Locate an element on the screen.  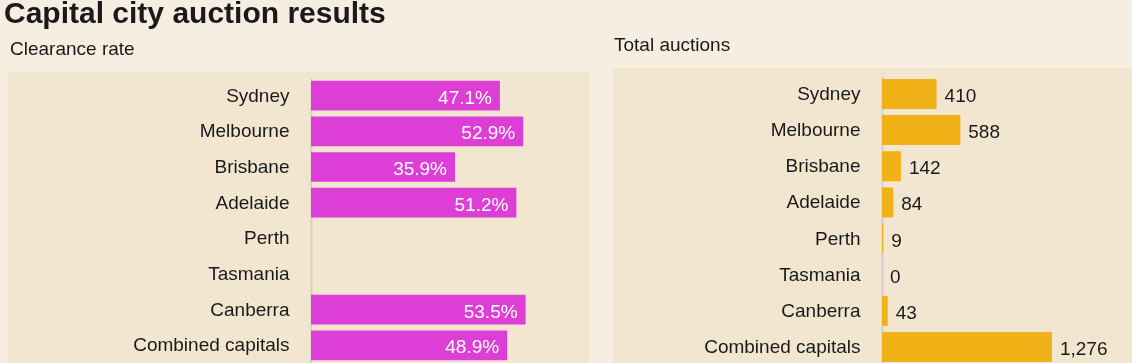
text: Total auctions is located at coordinates (672, 45).